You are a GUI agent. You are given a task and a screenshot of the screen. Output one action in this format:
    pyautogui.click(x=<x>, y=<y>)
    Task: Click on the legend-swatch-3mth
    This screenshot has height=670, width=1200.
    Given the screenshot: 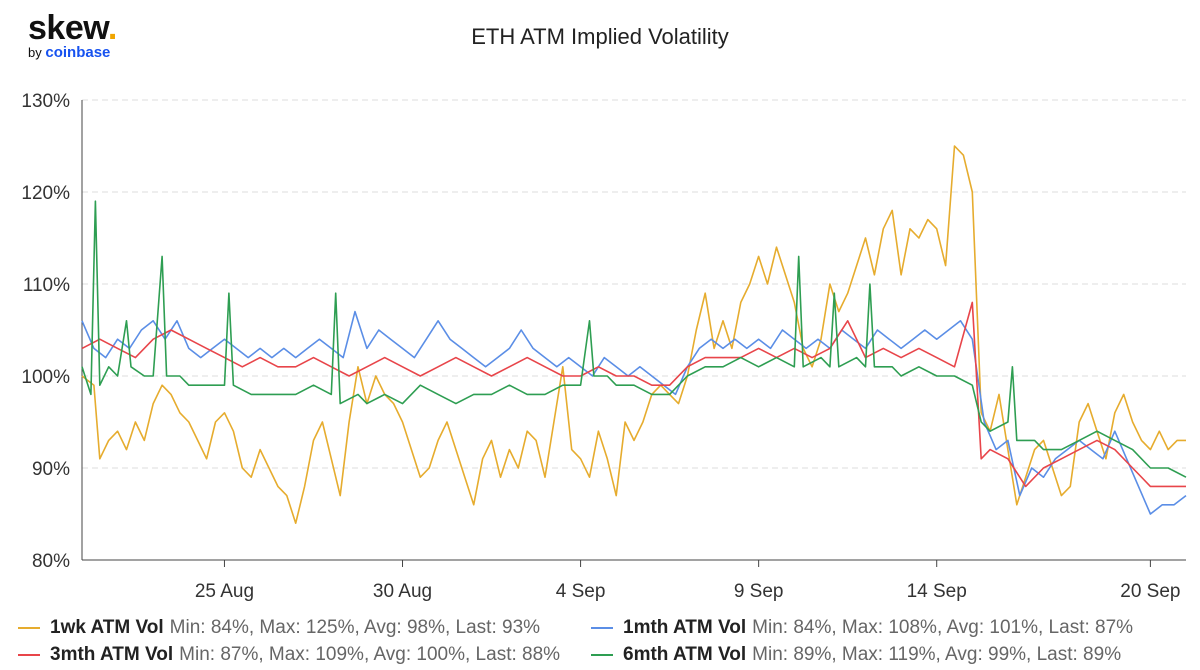 What is the action you would take?
    pyautogui.click(x=29, y=654)
    